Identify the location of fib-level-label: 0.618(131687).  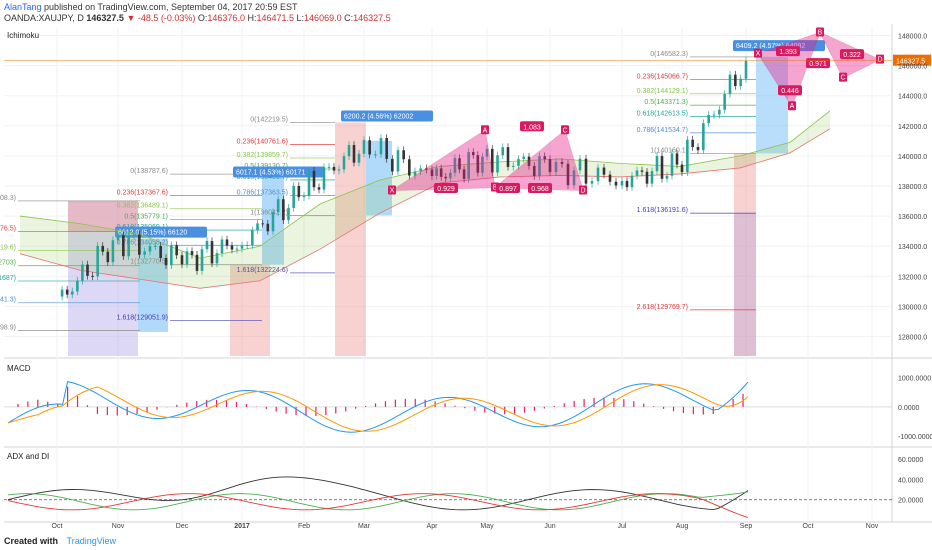
(8, 278).